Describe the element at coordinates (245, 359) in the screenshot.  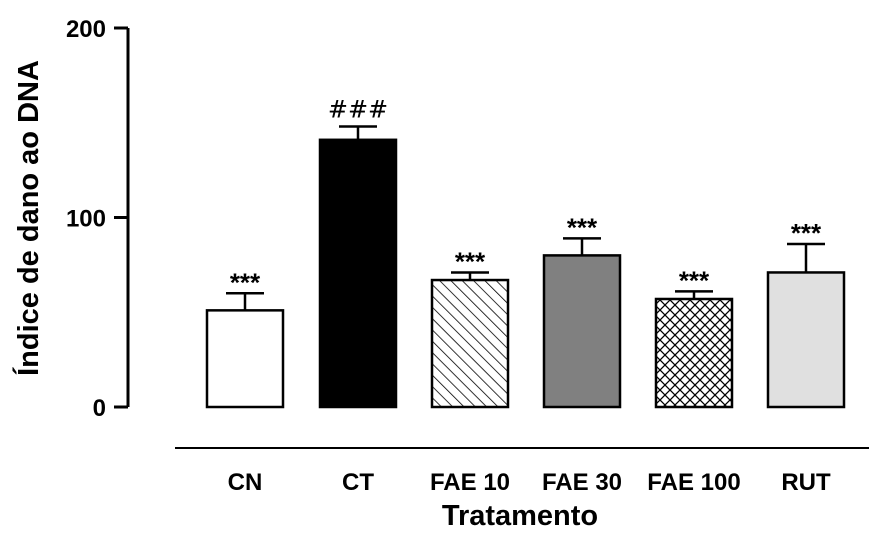
I see `bar-cn` at that location.